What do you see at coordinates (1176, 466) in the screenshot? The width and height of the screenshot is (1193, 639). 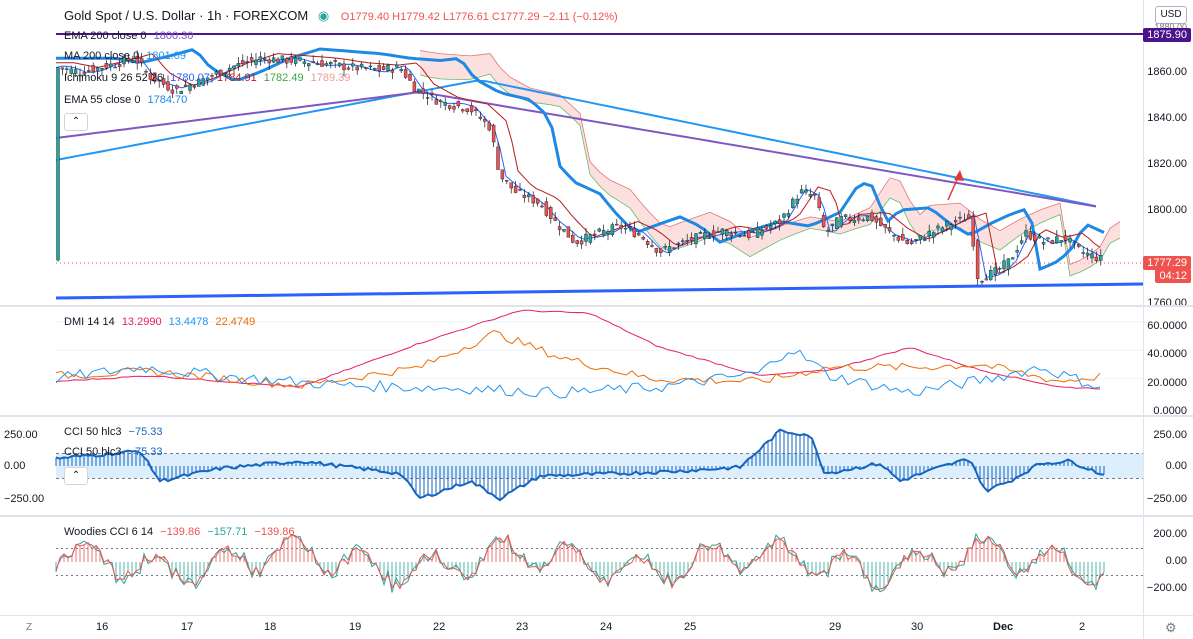 I see `cci-axis-0: 0.00` at bounding box center [1176, 466].